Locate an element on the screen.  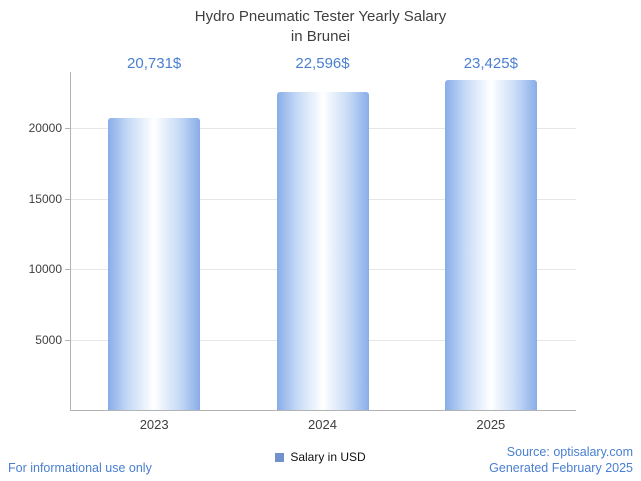
legend-label: Salary in USD is located at coordinates (328, 457).